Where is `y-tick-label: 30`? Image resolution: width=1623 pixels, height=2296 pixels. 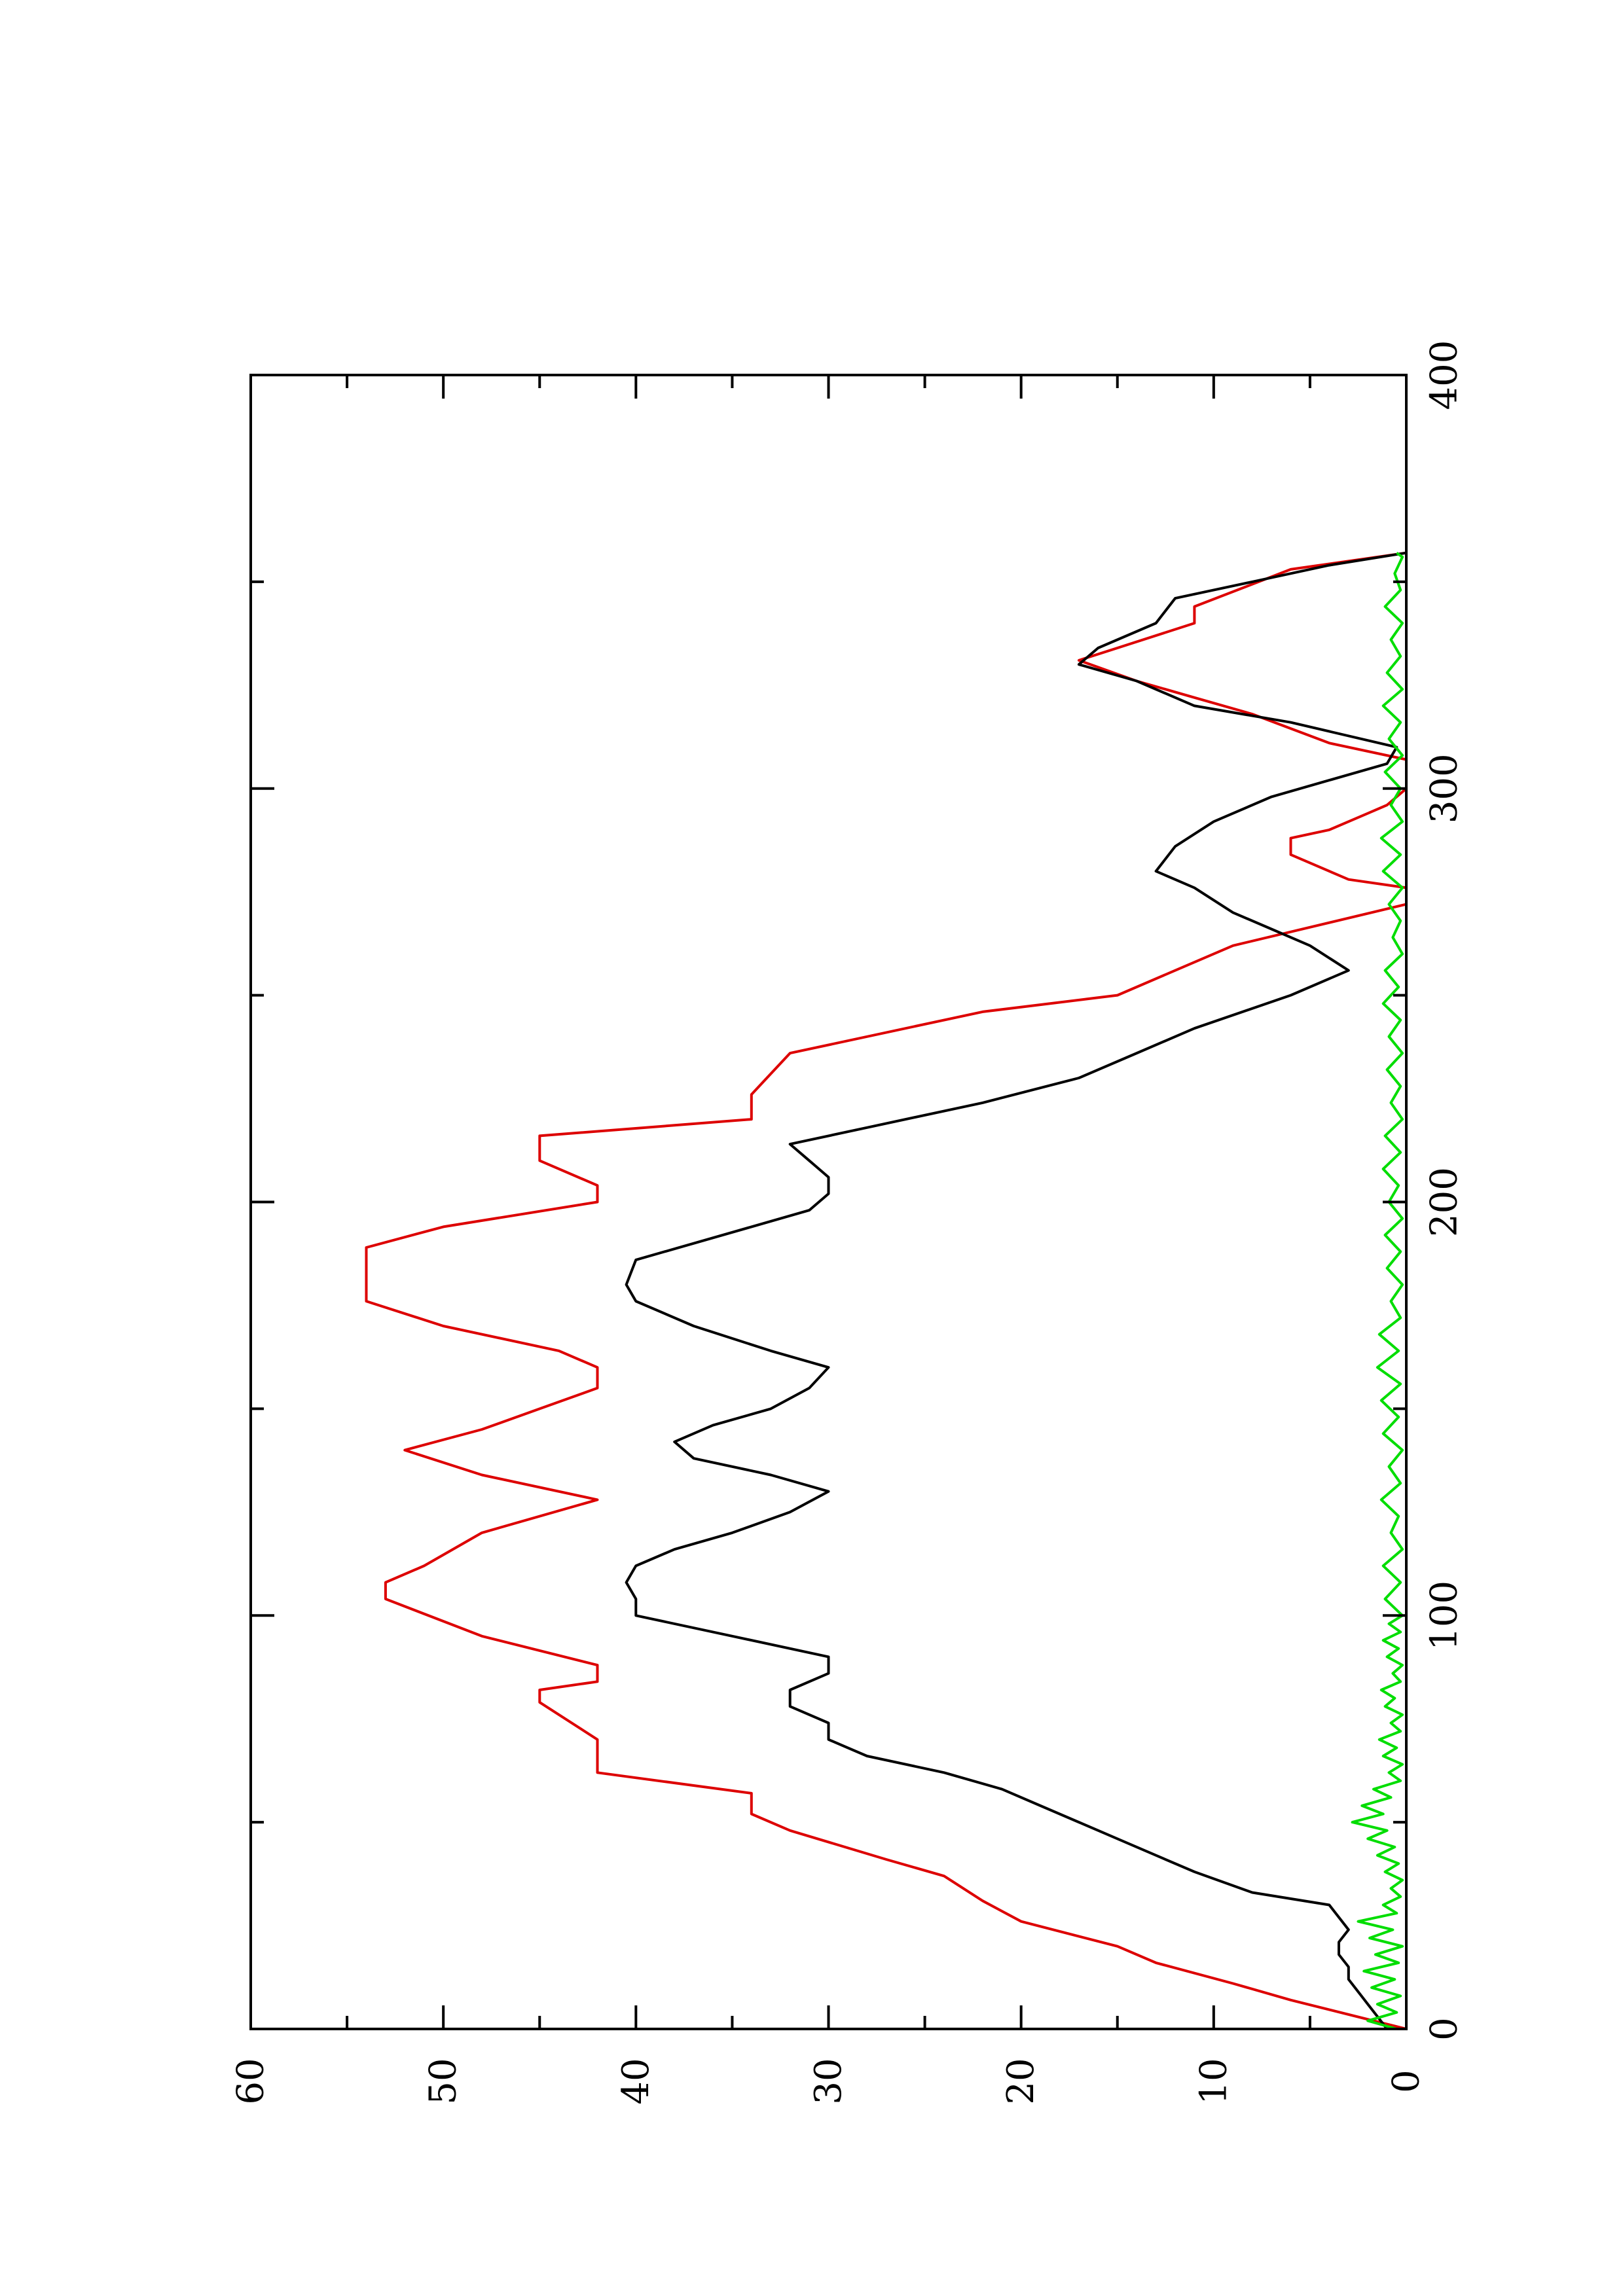
y-tick-label: 30 is located at coordinates (828, 2081).